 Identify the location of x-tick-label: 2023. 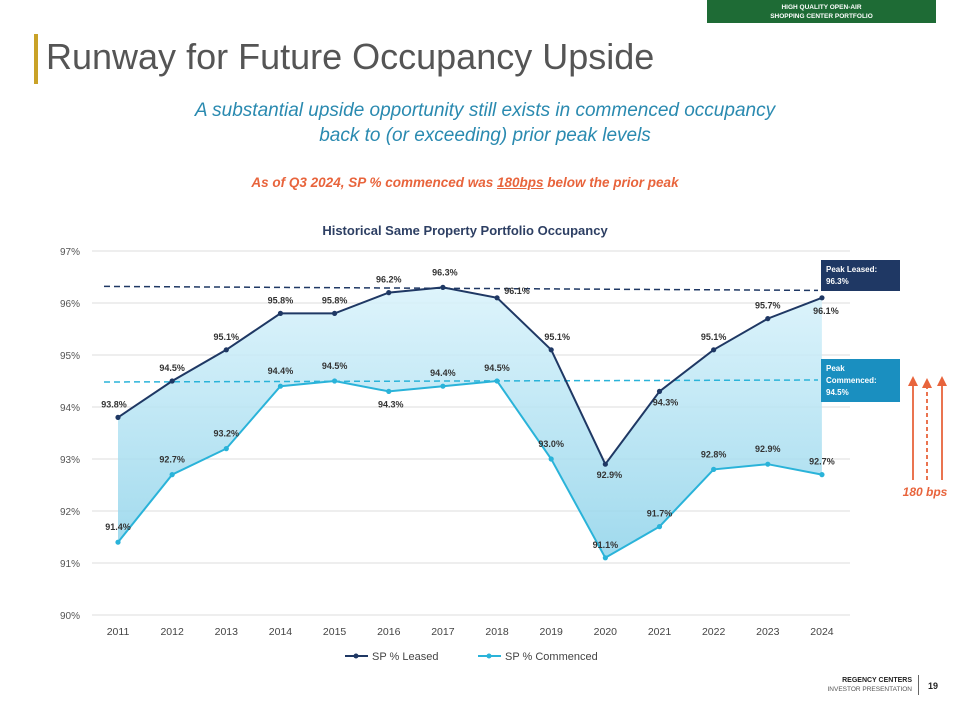
(768, 632).